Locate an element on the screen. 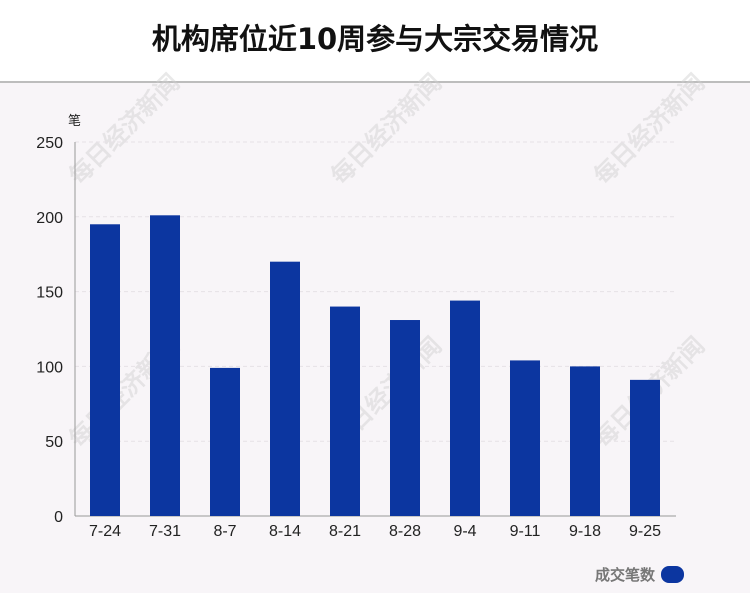 The width and height of the screenshot is (750, 593). legend-label: 成交笔数 is located at coordinates (624, 574).